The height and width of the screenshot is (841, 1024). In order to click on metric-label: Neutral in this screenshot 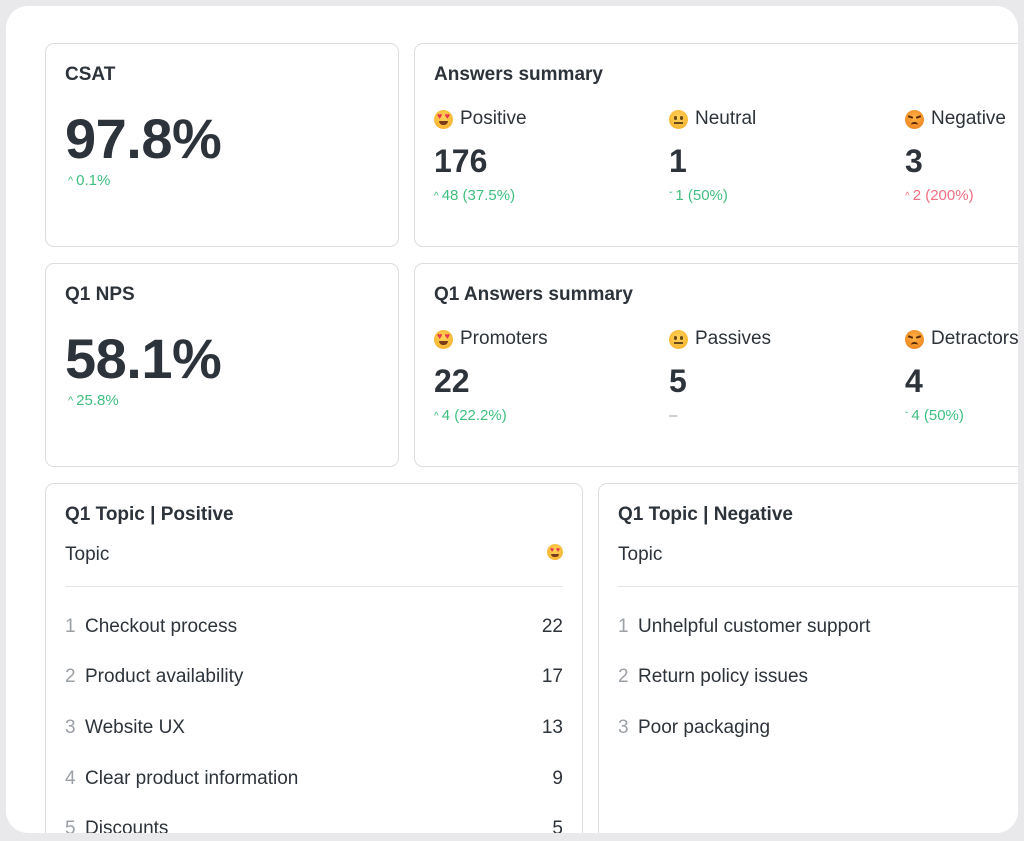, I will do `click(726, 118)`.